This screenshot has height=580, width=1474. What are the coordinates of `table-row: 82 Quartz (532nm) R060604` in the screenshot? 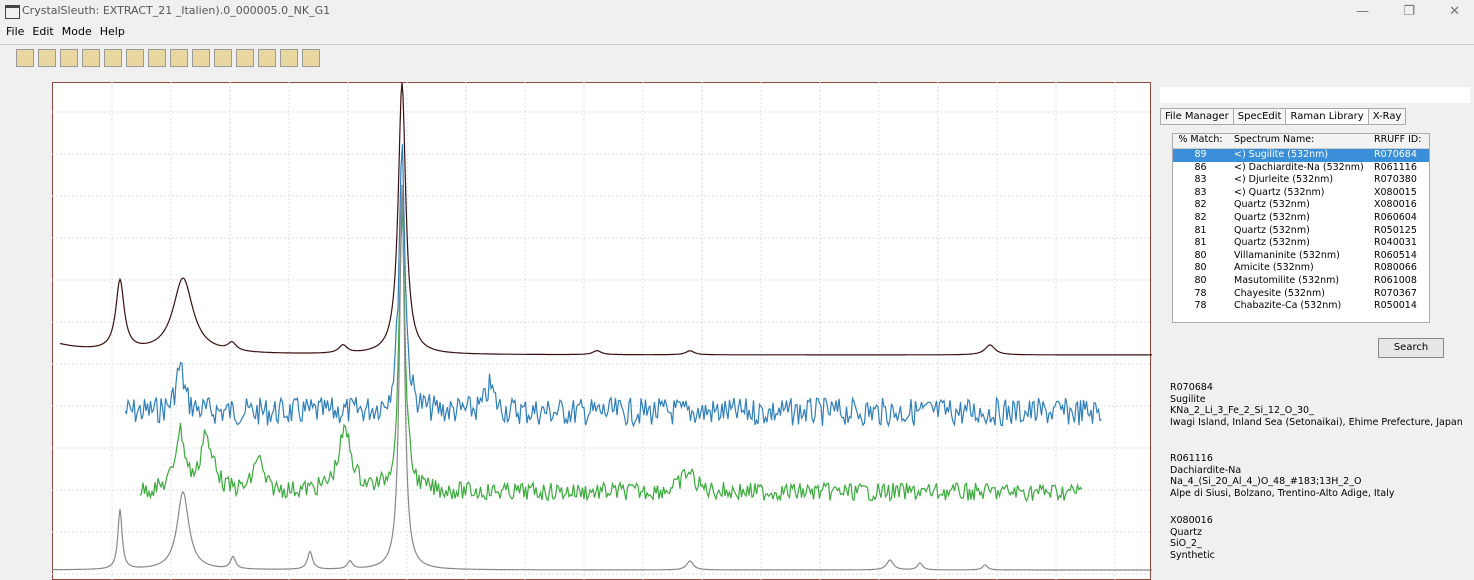 It's located at (1301, 218).